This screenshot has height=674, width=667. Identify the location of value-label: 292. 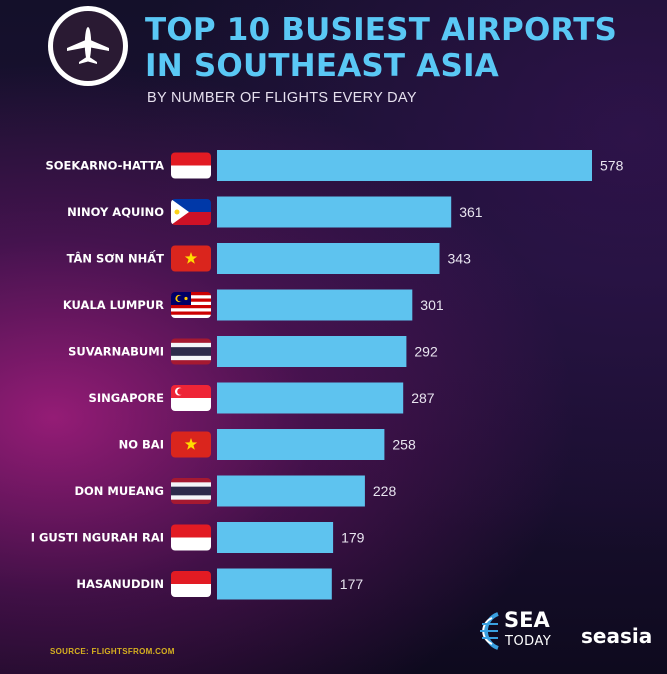
(426, 352).